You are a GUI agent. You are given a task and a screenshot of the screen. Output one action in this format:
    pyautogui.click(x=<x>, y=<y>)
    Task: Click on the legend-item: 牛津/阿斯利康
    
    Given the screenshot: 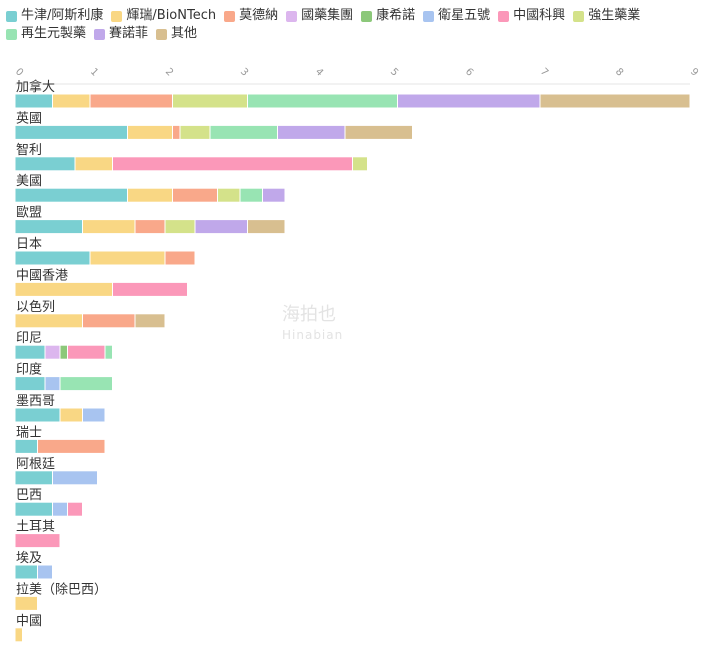 What is the action you would take?
    pyautogui.click(x=54, y=16)
    